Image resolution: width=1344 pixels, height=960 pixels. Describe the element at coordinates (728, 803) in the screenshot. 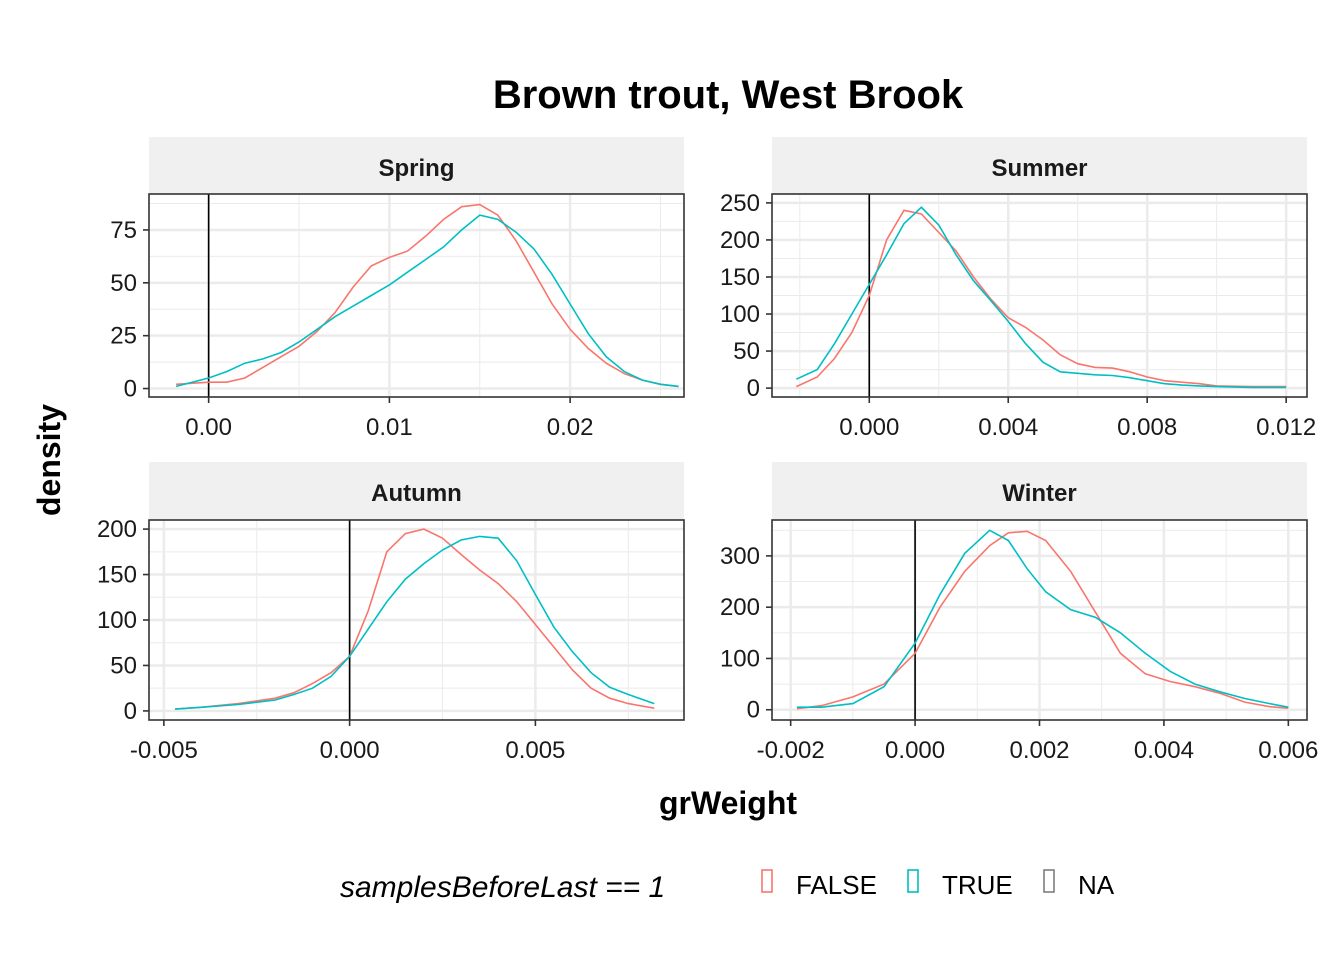

I see `x-axis-title: grWeight` at that location.